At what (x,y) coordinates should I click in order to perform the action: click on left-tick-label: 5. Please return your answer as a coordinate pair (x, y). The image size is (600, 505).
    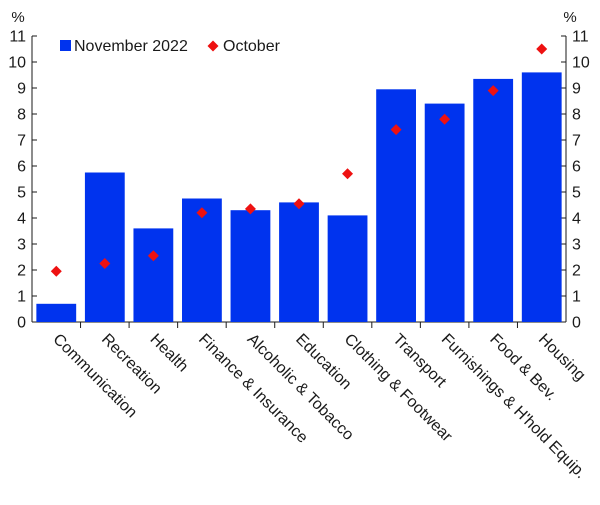
    Looking at the image, I should click on (21, 193).